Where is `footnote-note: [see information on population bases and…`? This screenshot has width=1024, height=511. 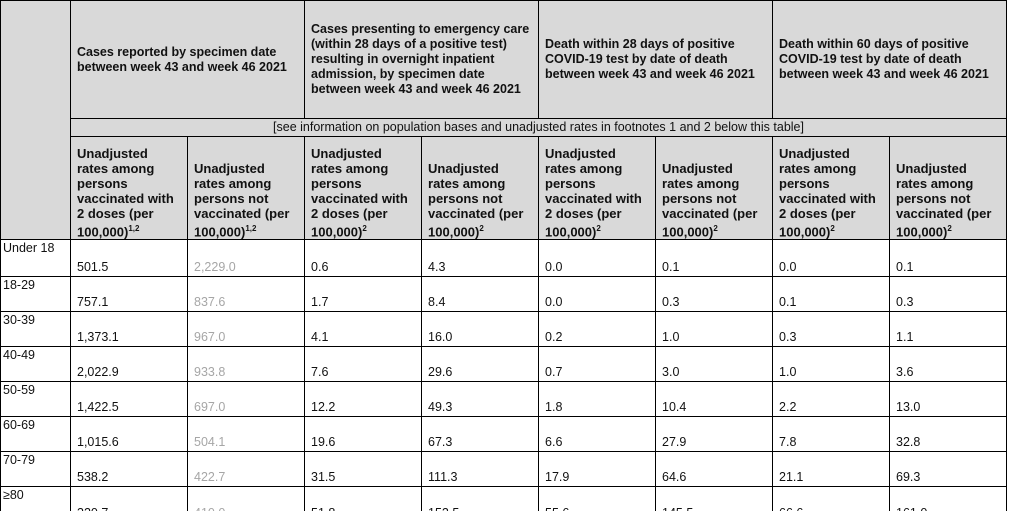
footnote-note: [see information on population bases and… is located at coordinates (538, 127).